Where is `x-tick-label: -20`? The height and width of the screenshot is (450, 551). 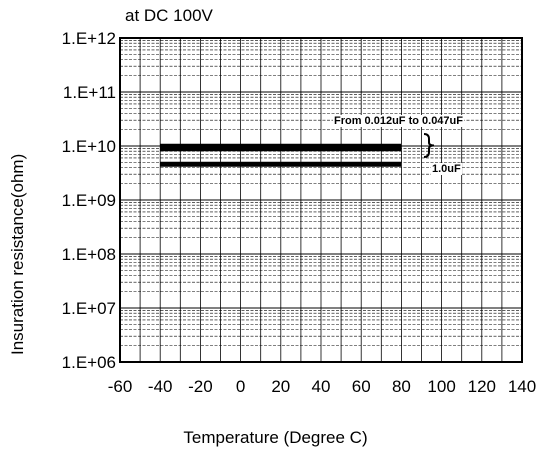
x-tick-label: -20 is located at coordinates (200, 386).